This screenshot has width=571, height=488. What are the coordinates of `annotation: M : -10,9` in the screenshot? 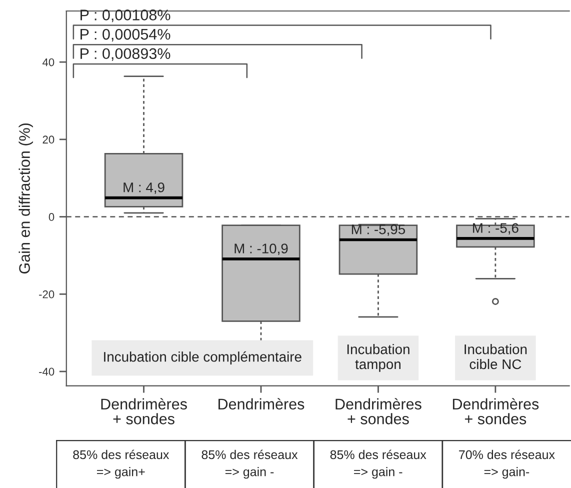 It's located at (261, 250).